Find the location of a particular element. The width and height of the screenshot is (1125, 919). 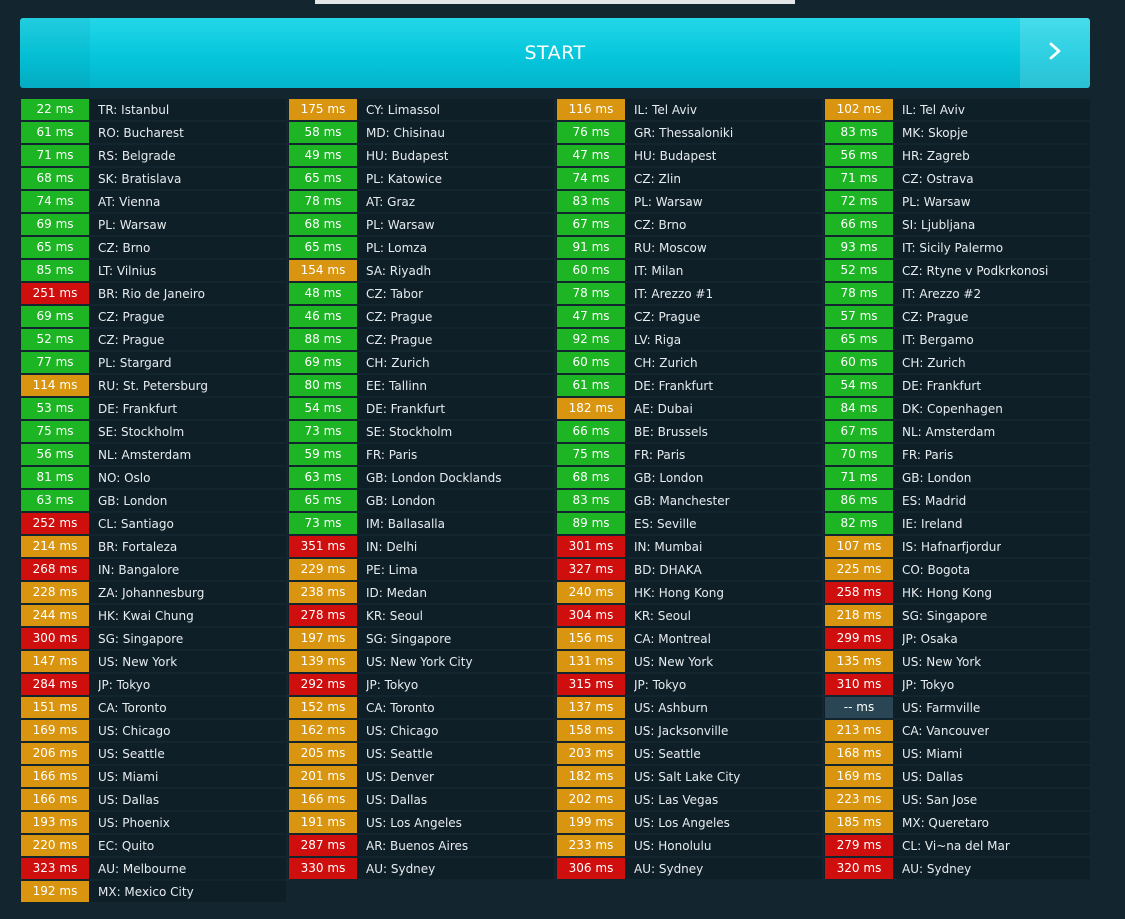

server-row: 320 ms AU: Sydney is located at coordinates (957, 868).